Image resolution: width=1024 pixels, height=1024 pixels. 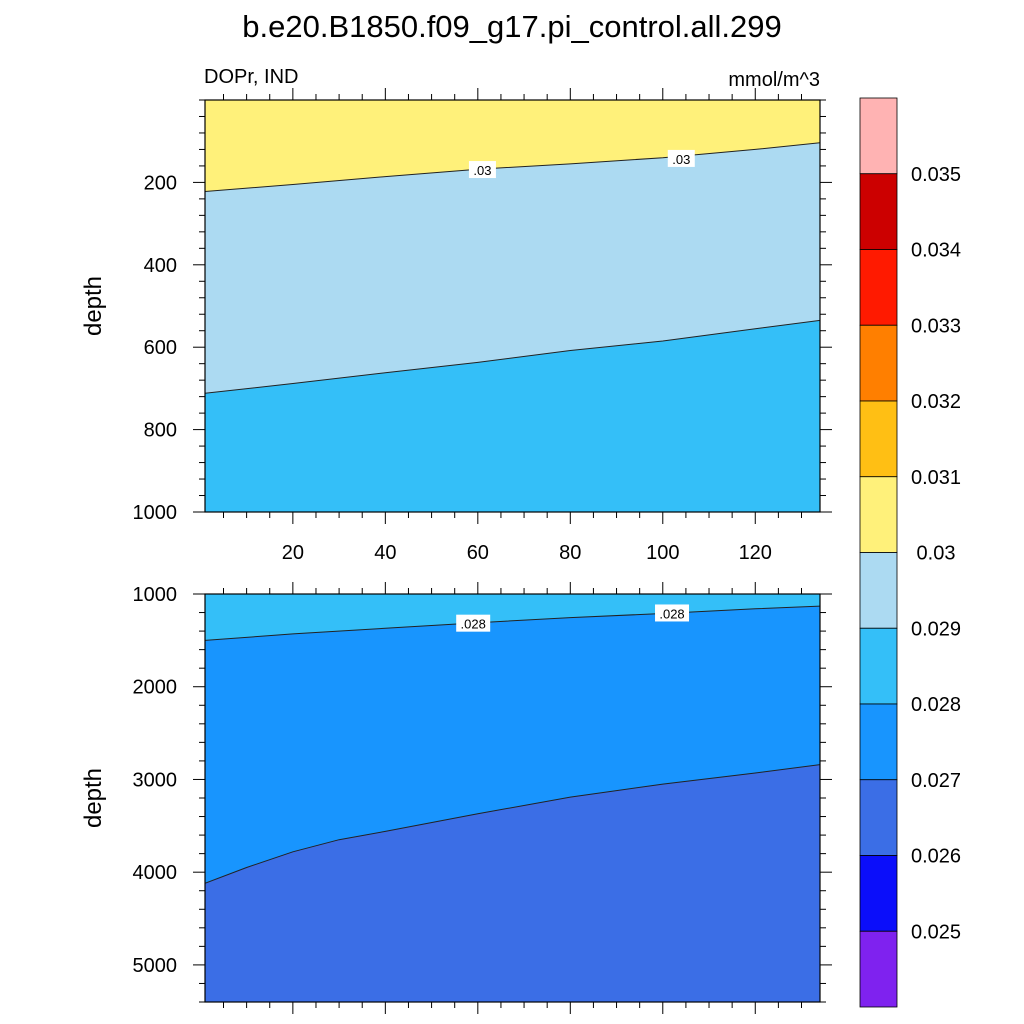 I want to click on x-tick-label: 120, so click(x=755, y=553).